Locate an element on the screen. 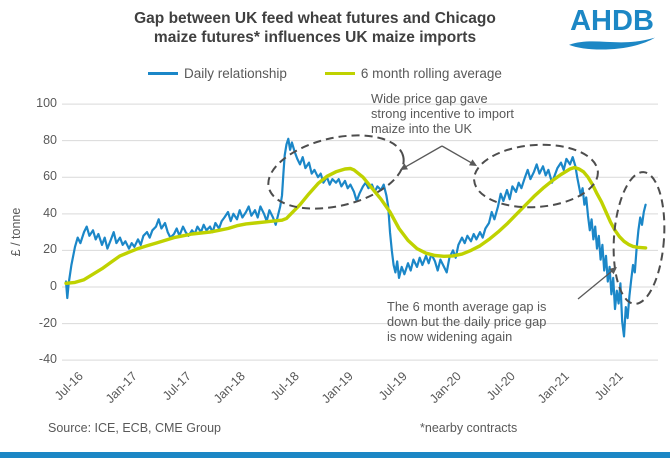 The image size is (670, 458). daily-line-swatch is located at coordinates (163, 73).